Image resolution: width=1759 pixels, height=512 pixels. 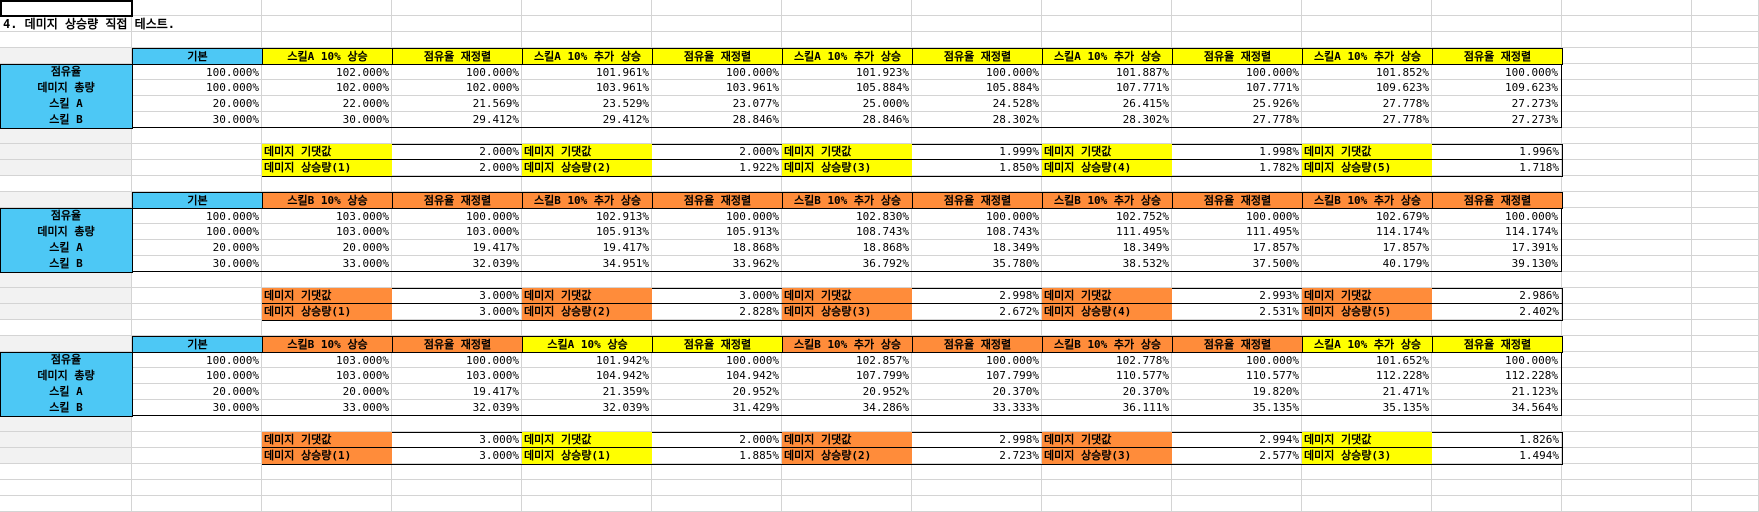 What do you see at coordinates (457, 408) in the screenshot?
I see `table-3-value-cell: 32.039%` at bounding box center [457, 408].